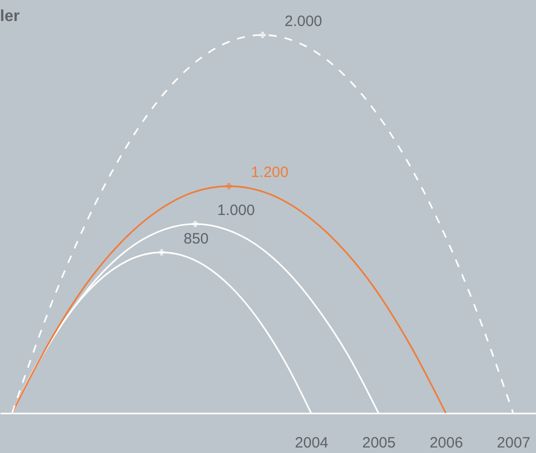 This screenshot has height=453, width=536. I want to click on x-tick-label: 2006, so click(446, 443).